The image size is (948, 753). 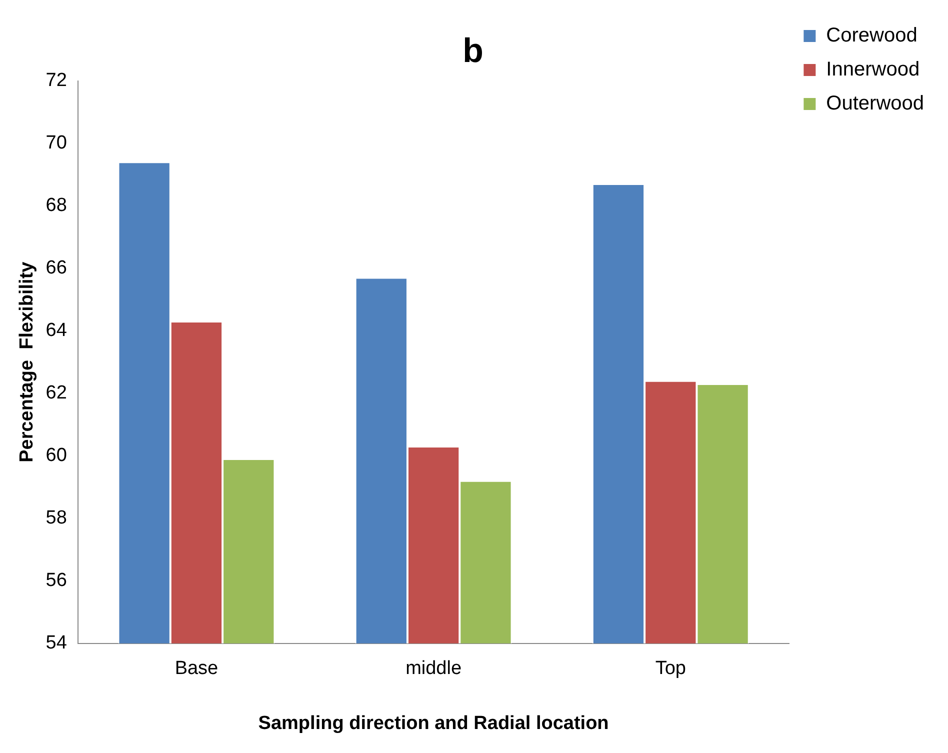 What do you see at coordinates (670, 669) in the screenshot?
I see `x-tick-label: Top` at bounding box center [670, 669].